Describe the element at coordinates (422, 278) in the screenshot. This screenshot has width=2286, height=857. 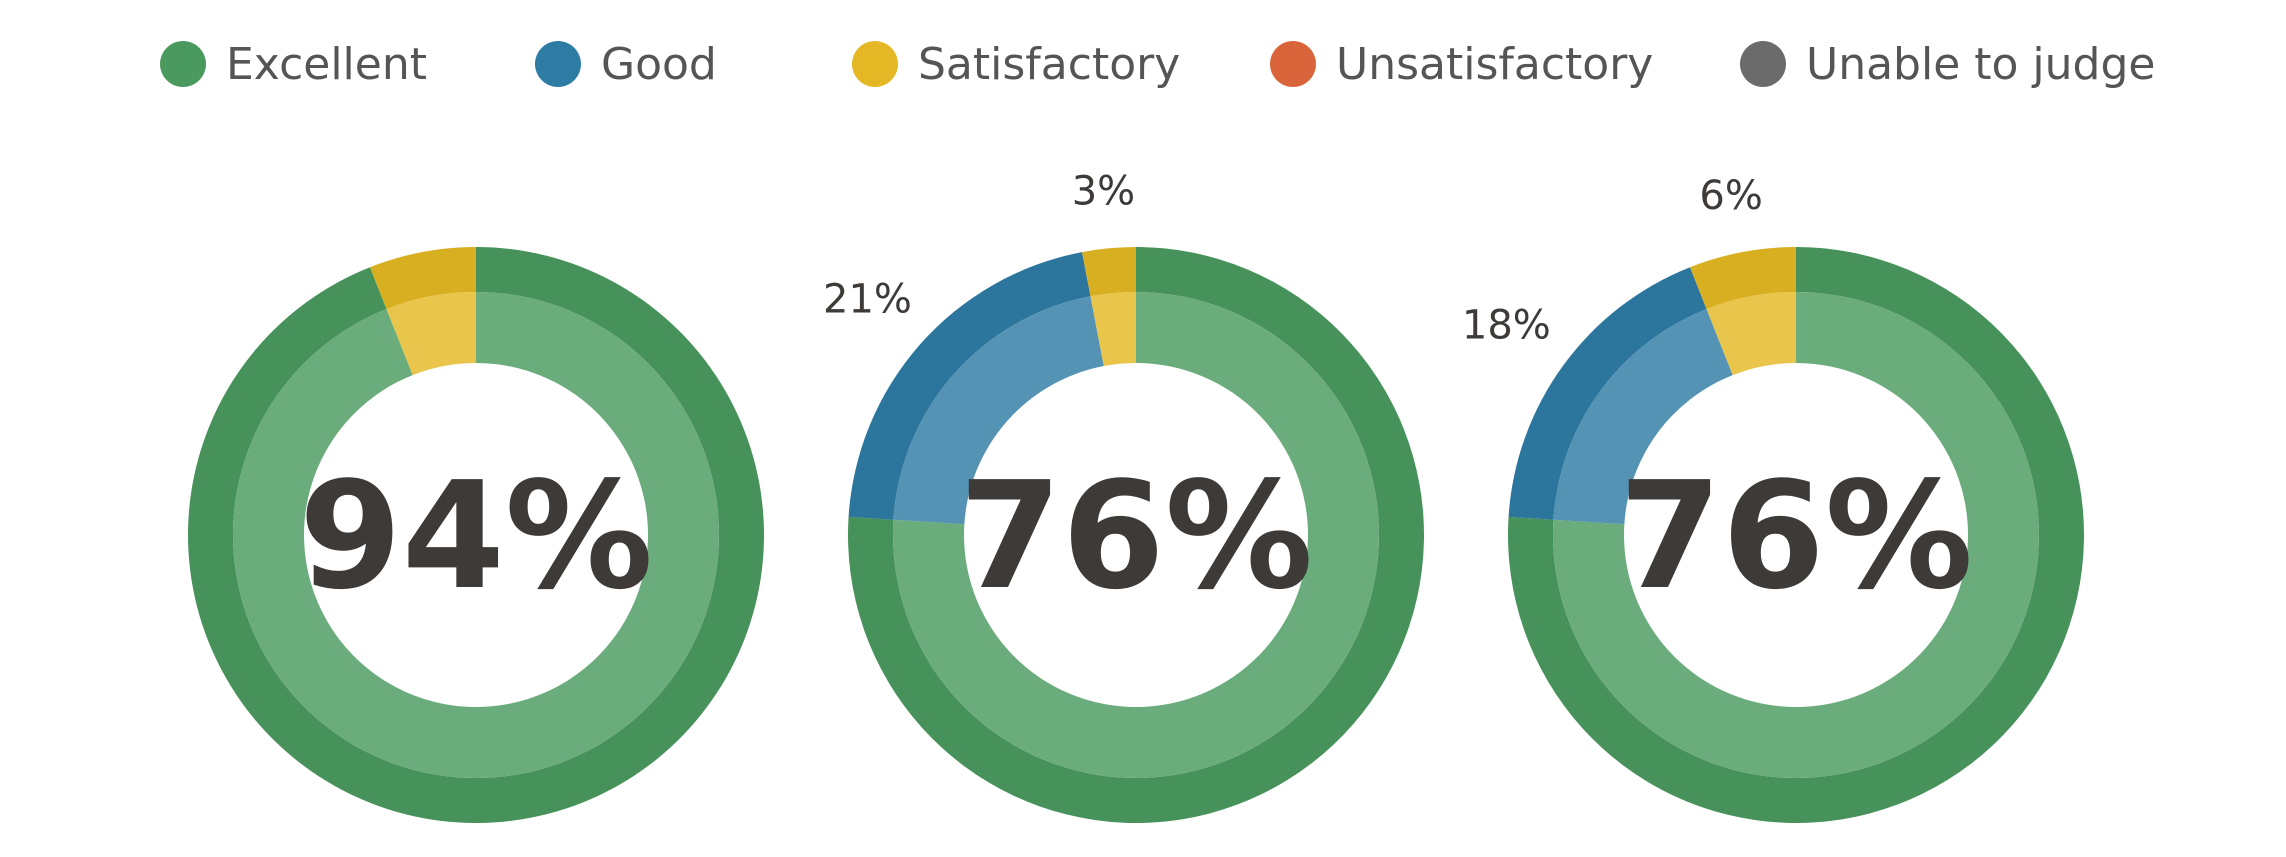
I see `donut-1-slice-satisfactory-outer` at that location.